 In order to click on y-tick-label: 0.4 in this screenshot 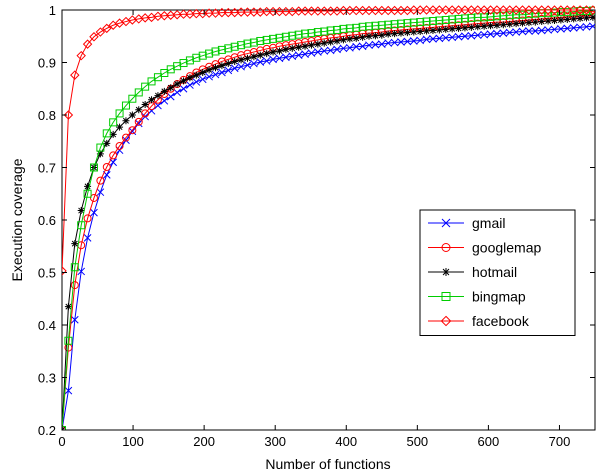, I will do `click(47, 325)`.